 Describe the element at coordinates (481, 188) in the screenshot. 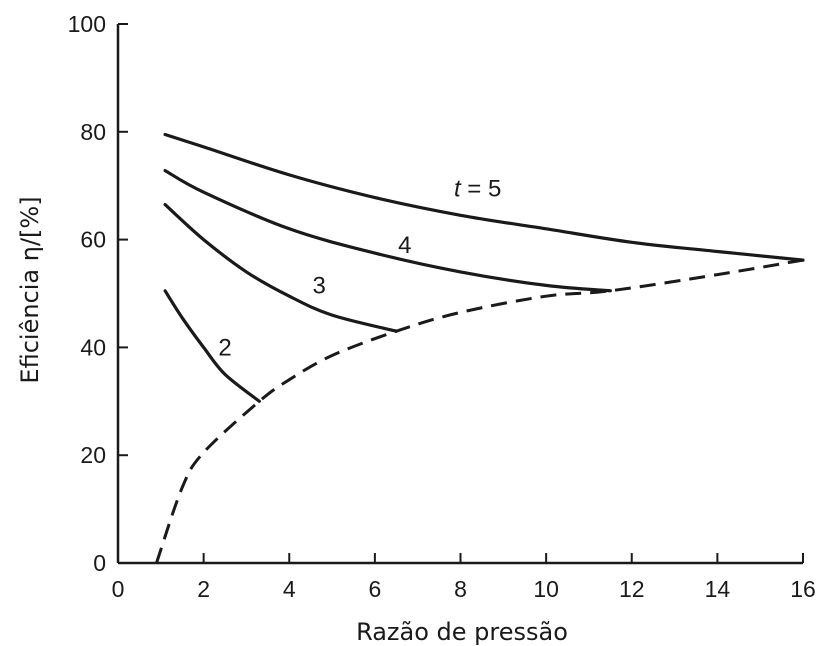

I see `curve-label-rest: = 5` at that location.